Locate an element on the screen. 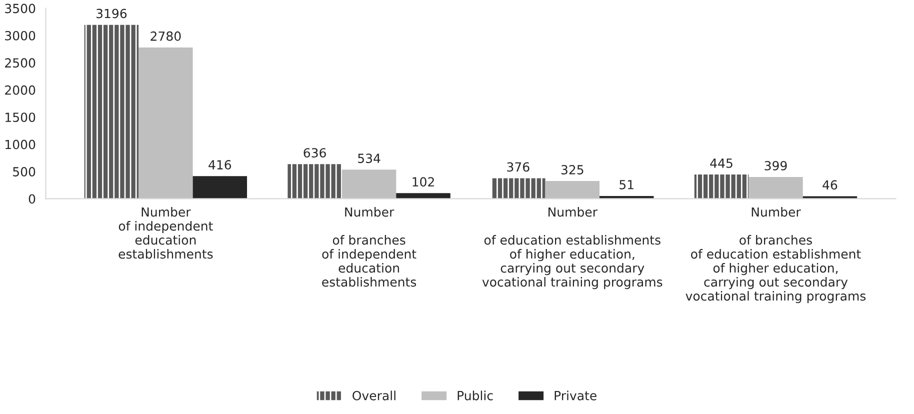 Image resolution: width=914 pixels, height=414 pixels. legend-label: Private is located at coordinates (575, 395).